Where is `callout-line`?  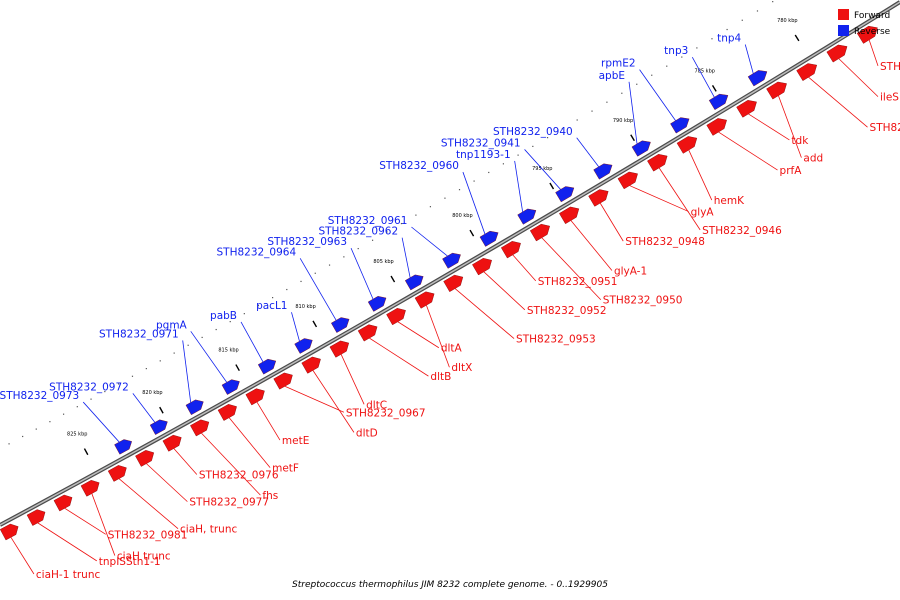
callout-line is located at coordinates (429, 241).